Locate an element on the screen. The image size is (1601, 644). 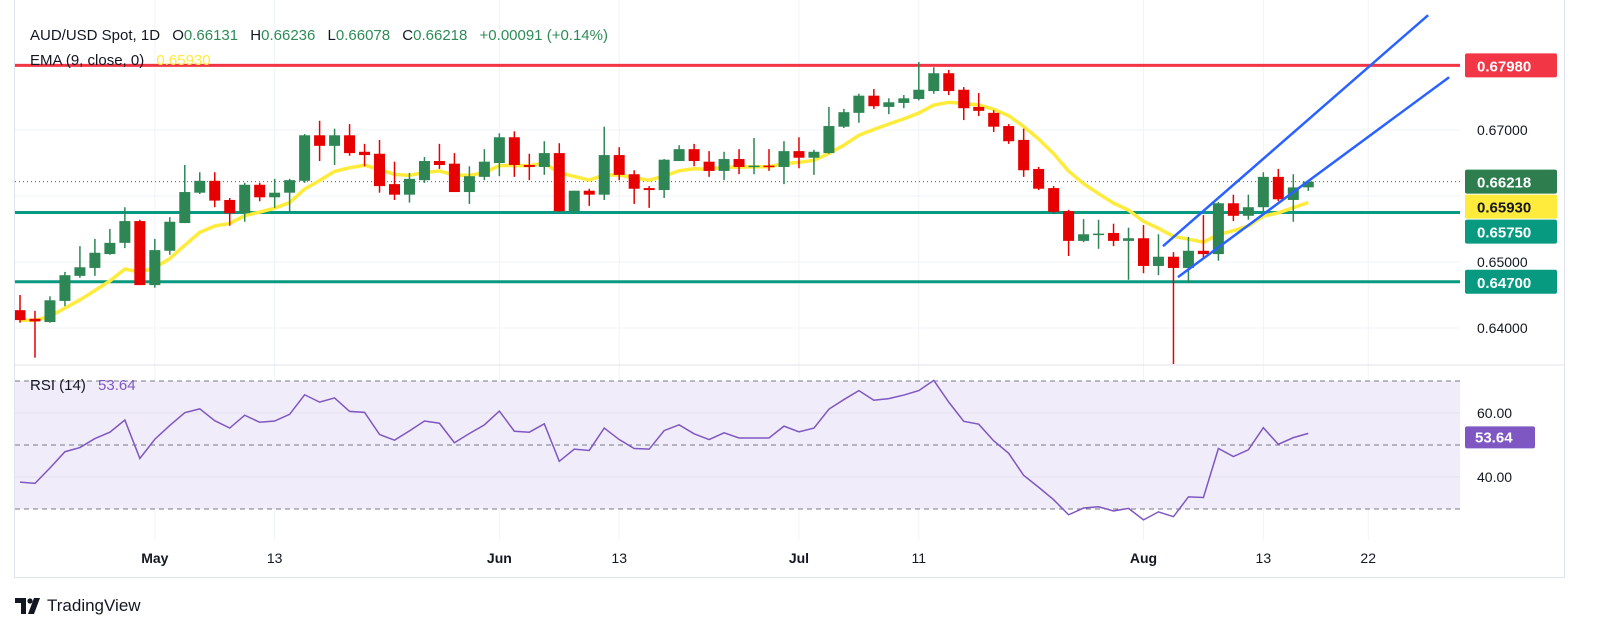
support-price-label: 0.65750 is located at coordinates (1511, 231).